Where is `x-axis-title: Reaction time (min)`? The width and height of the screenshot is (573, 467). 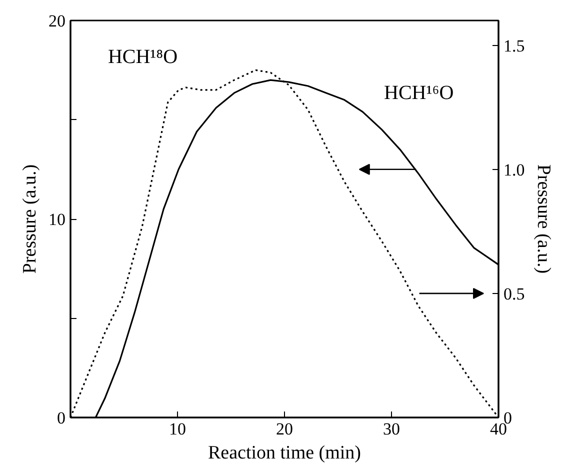
x-axis-title: Reaction time (min) is located at coordinates (285, 453).